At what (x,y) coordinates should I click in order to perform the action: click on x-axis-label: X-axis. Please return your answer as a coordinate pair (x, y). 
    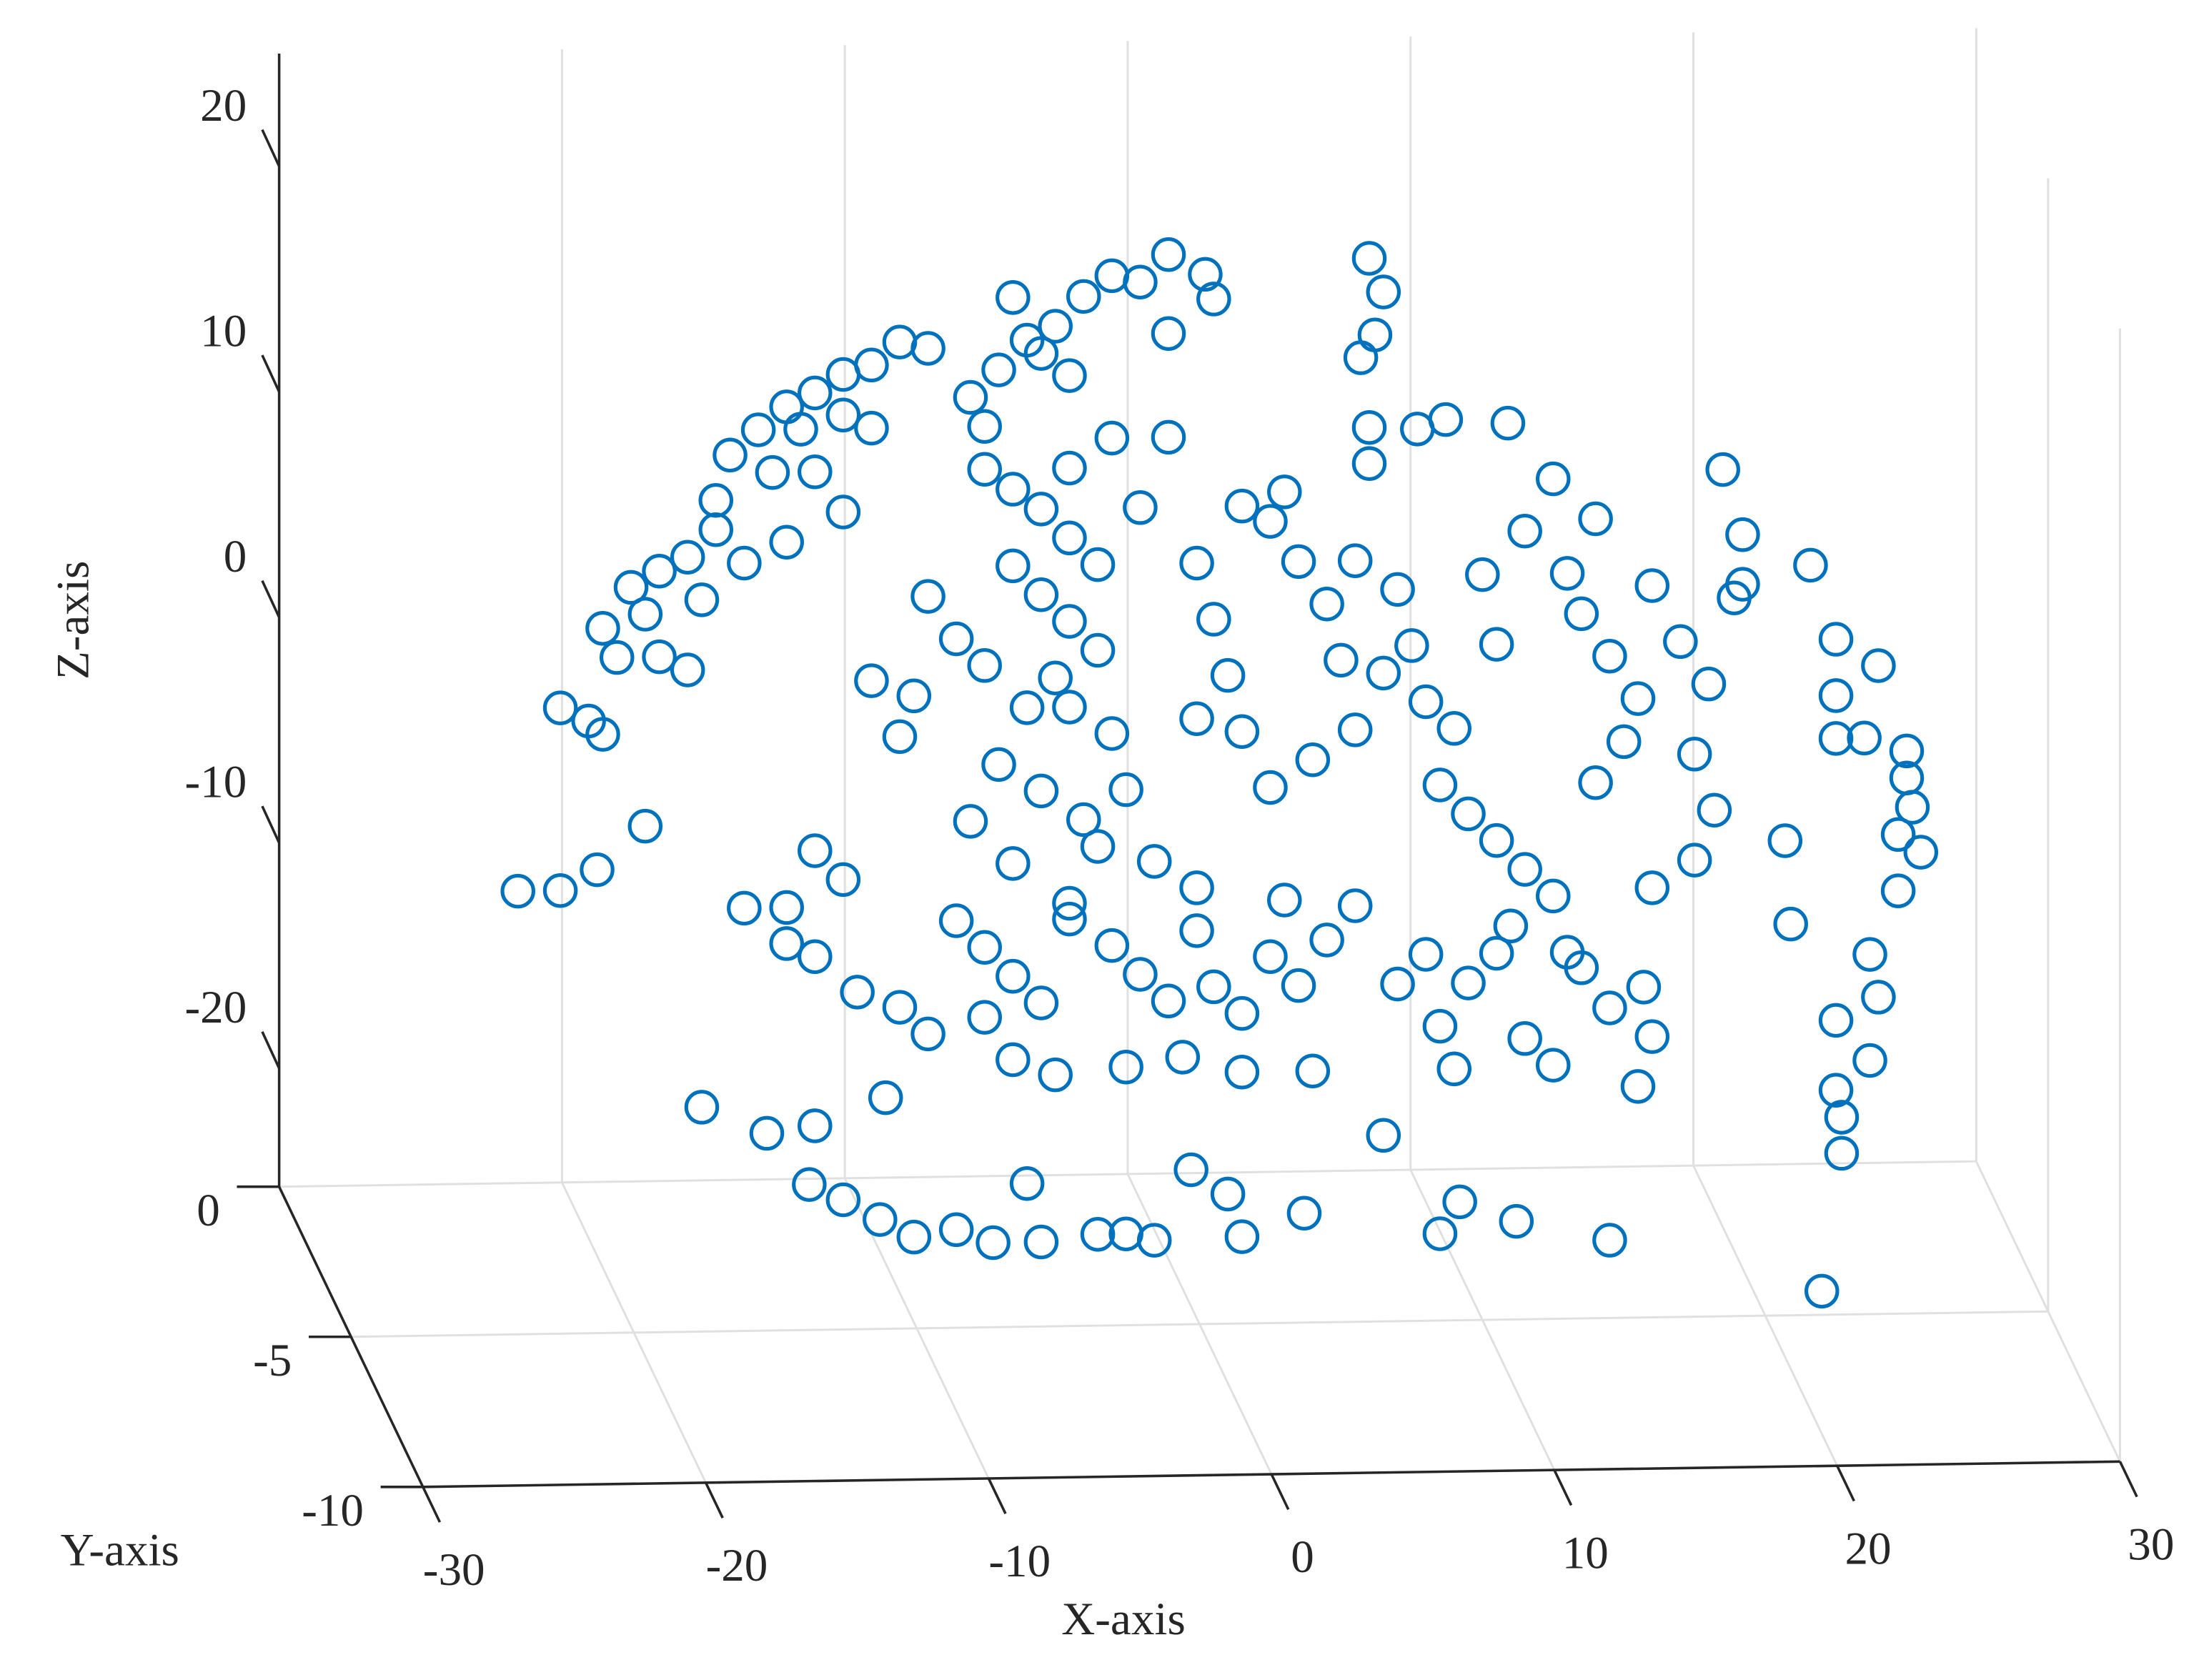
    Looking at the image, I should click on (1123, 1619).